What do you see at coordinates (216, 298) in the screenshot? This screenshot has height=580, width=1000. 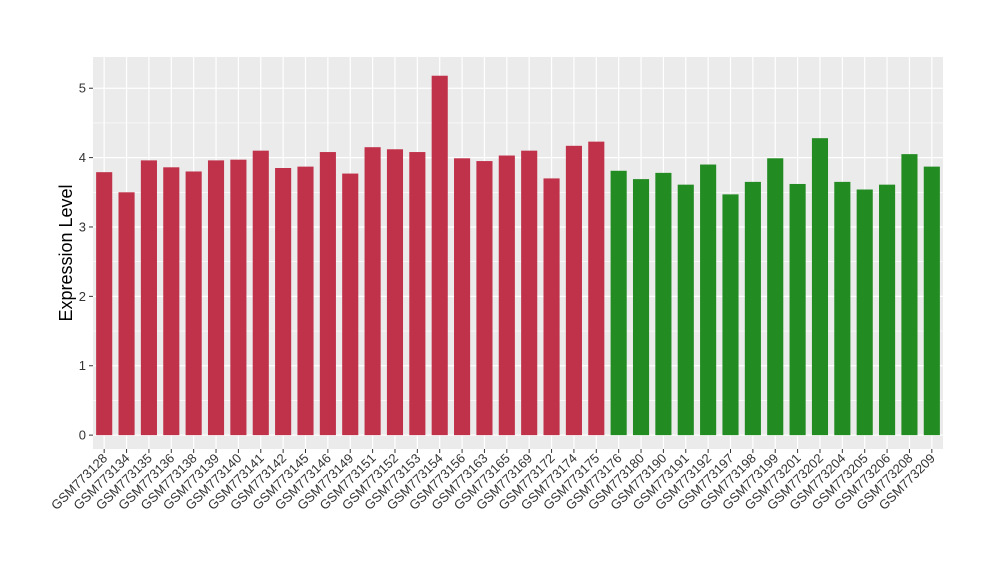 I see `bar-GSM773139` at bounding box center [216, 298].